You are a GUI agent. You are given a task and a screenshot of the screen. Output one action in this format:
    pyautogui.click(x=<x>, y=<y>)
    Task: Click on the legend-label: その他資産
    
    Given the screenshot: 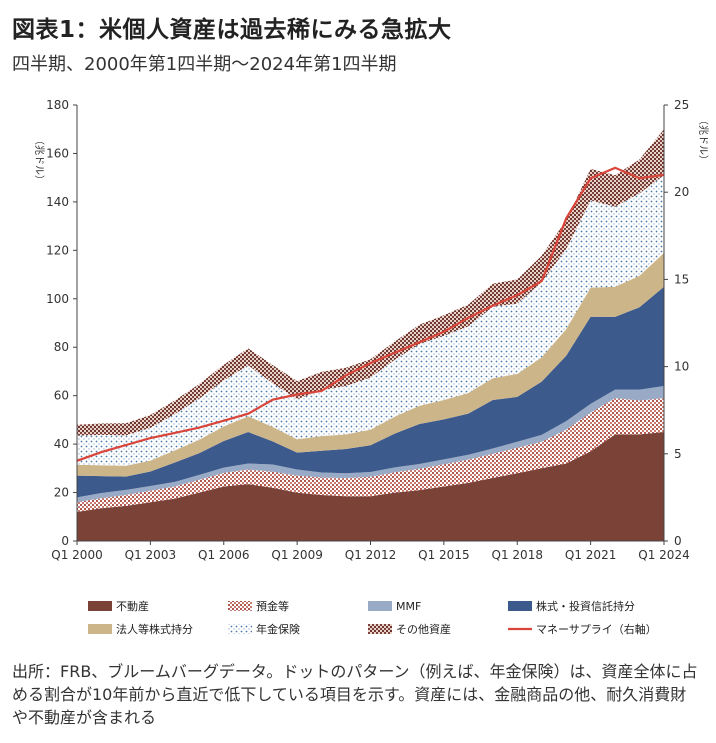 What is the action you would take?
    pyautogui.click(x=423, y=629)
    